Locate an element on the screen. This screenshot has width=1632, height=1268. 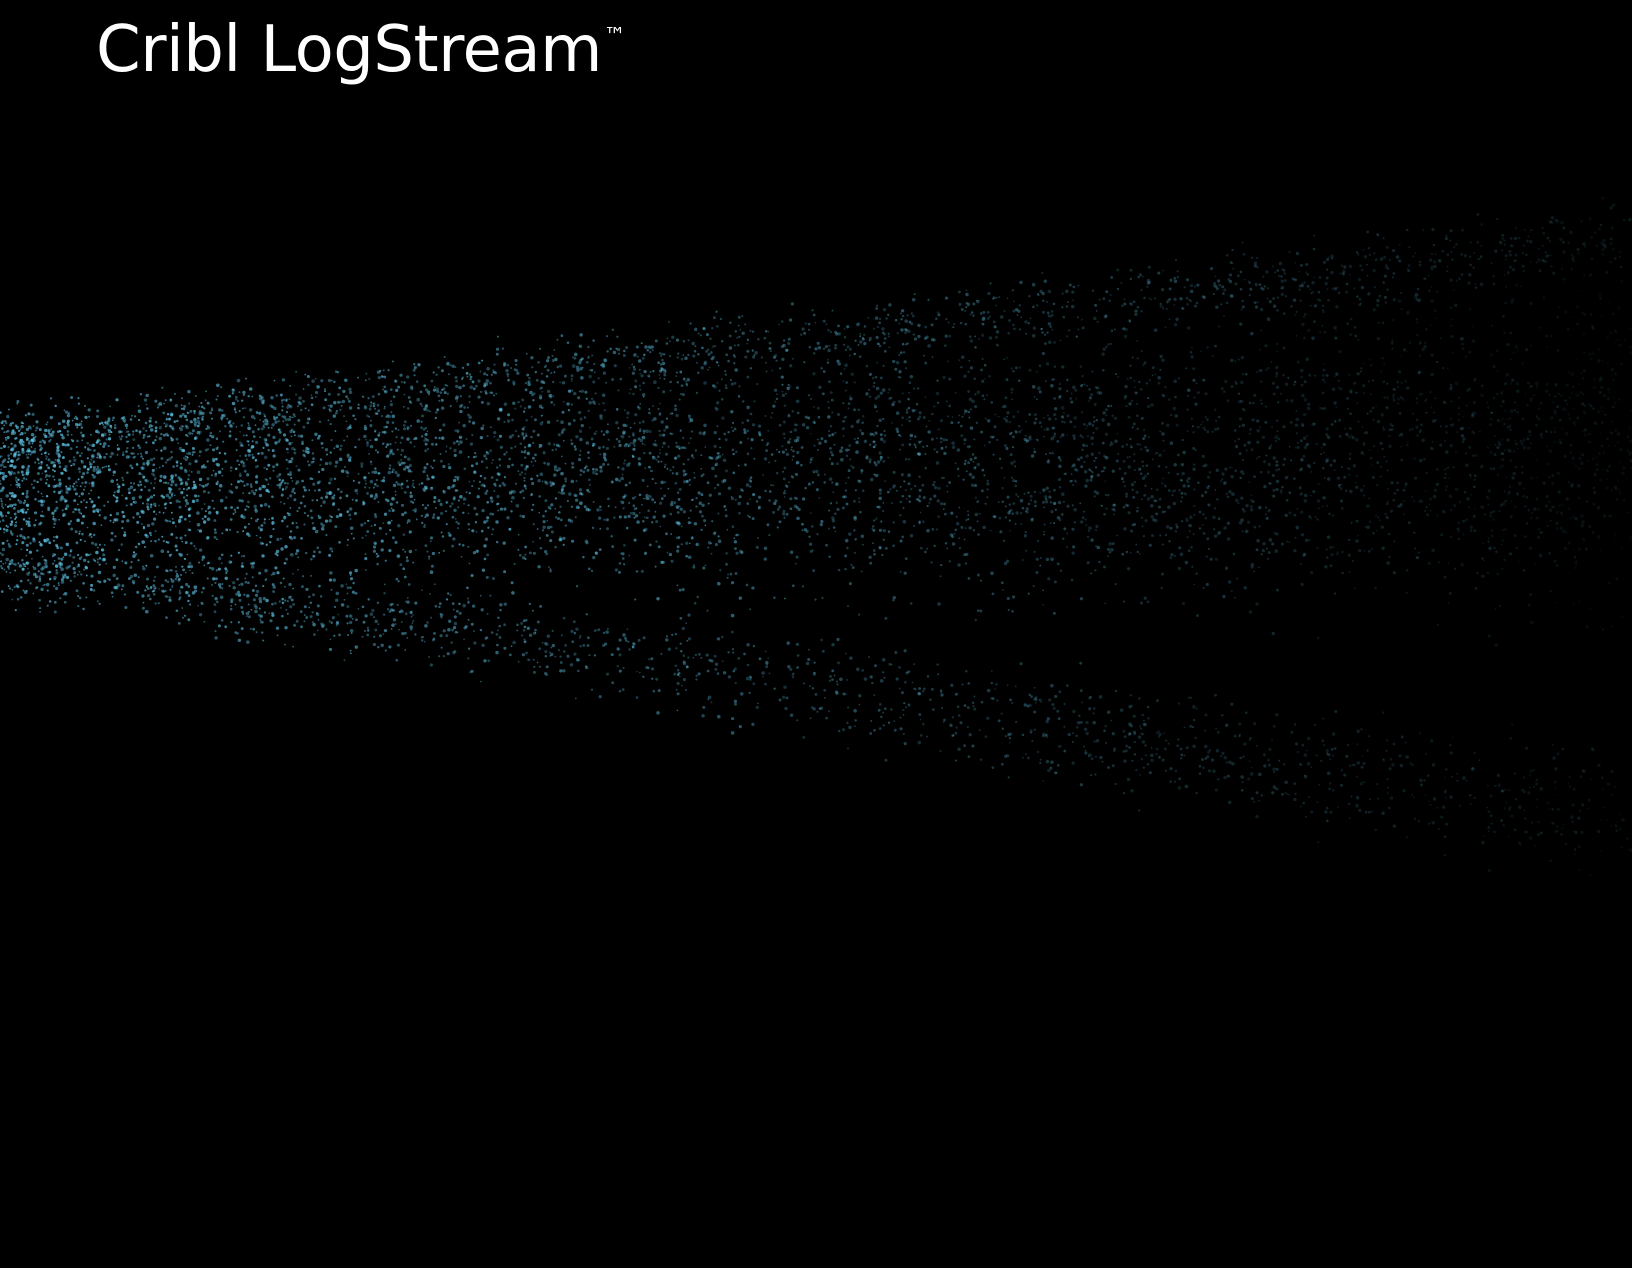
page-title: Cribl LogStream™ is located at coordinates (361, 50).